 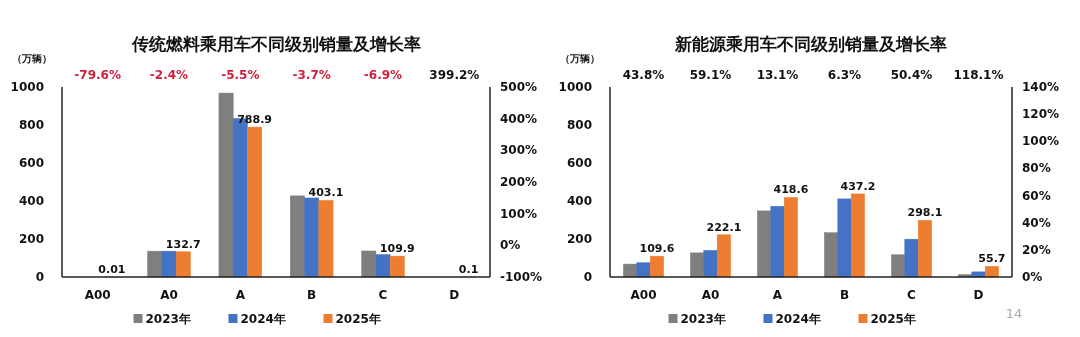 What do you see at coordinates (1036, 249) in the screenshot?
I see `y2-tick-label: 20%` at bounding box center [1036, 249].